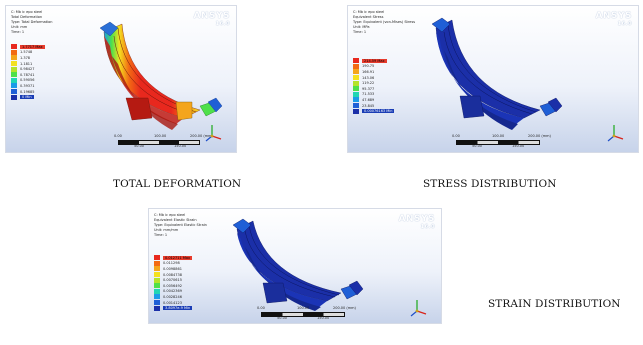 Image resolution: width=643 pixels, height=345 pixels. I want to click on legend-value-label: 3.8097e-9 Min, so click(178, 308).